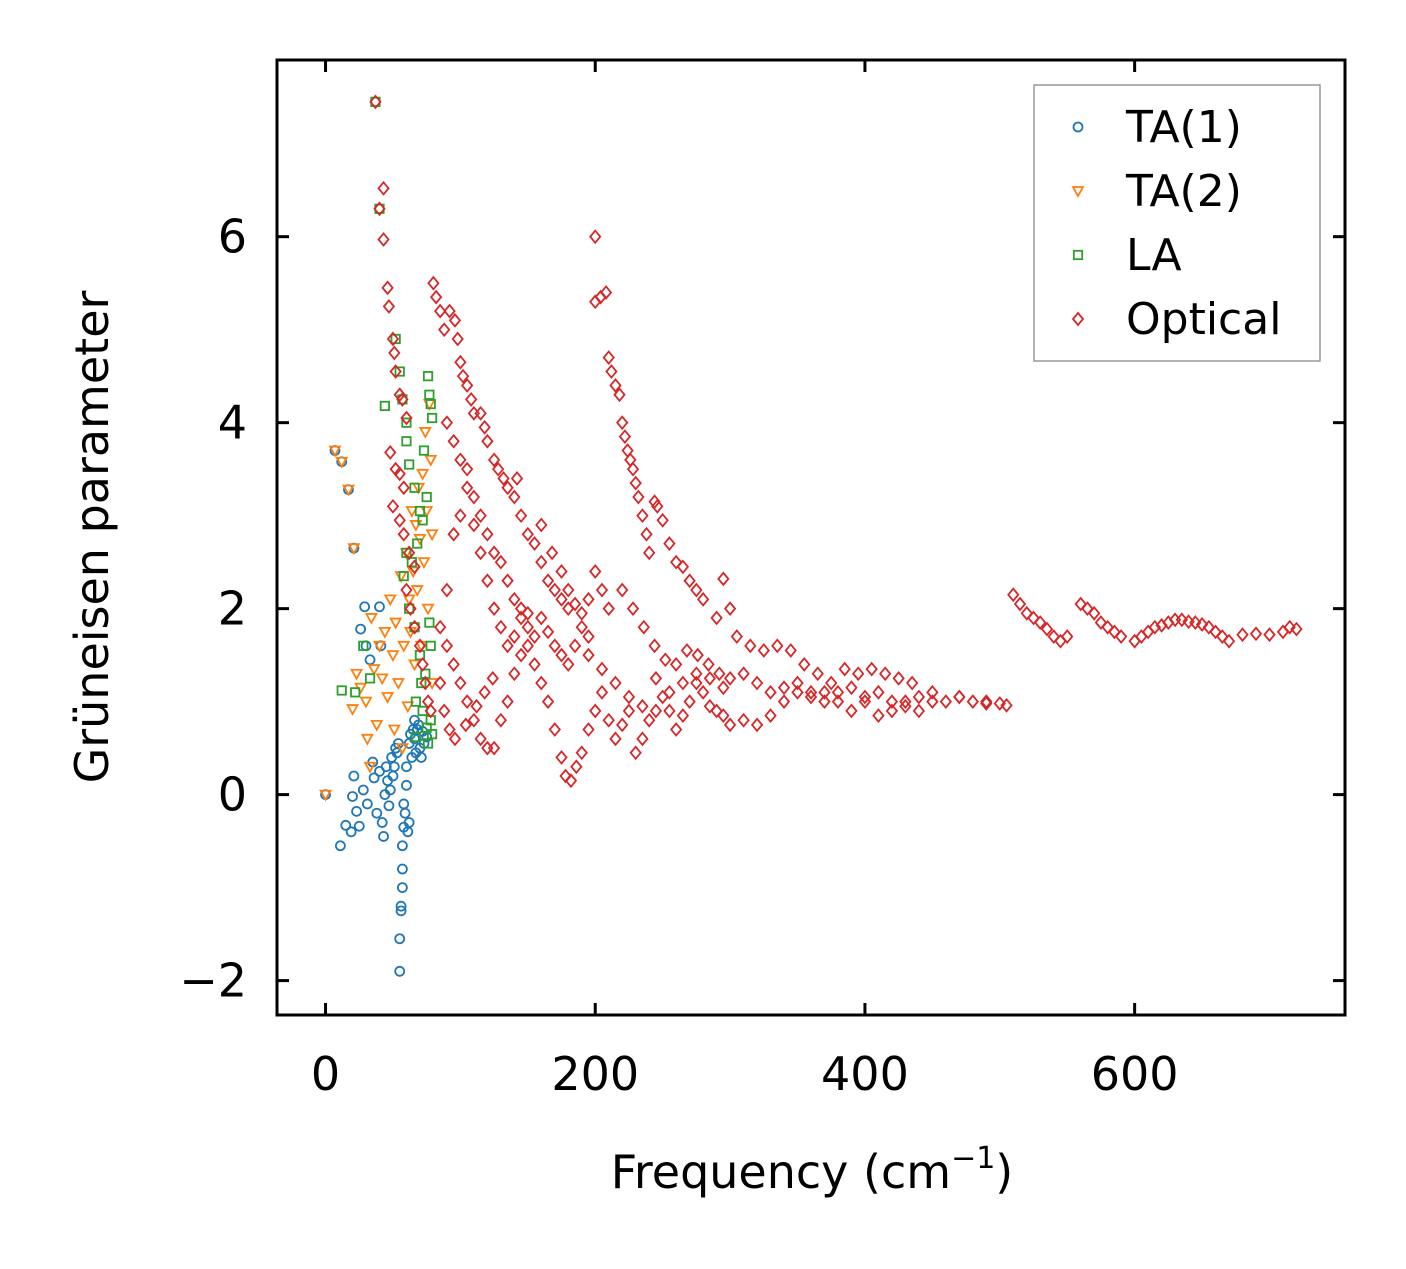 The width and height of the screenshot is (1406, 1269). I want to click on x-axis-label: Frequency (cm−1), so click(812, 1170).